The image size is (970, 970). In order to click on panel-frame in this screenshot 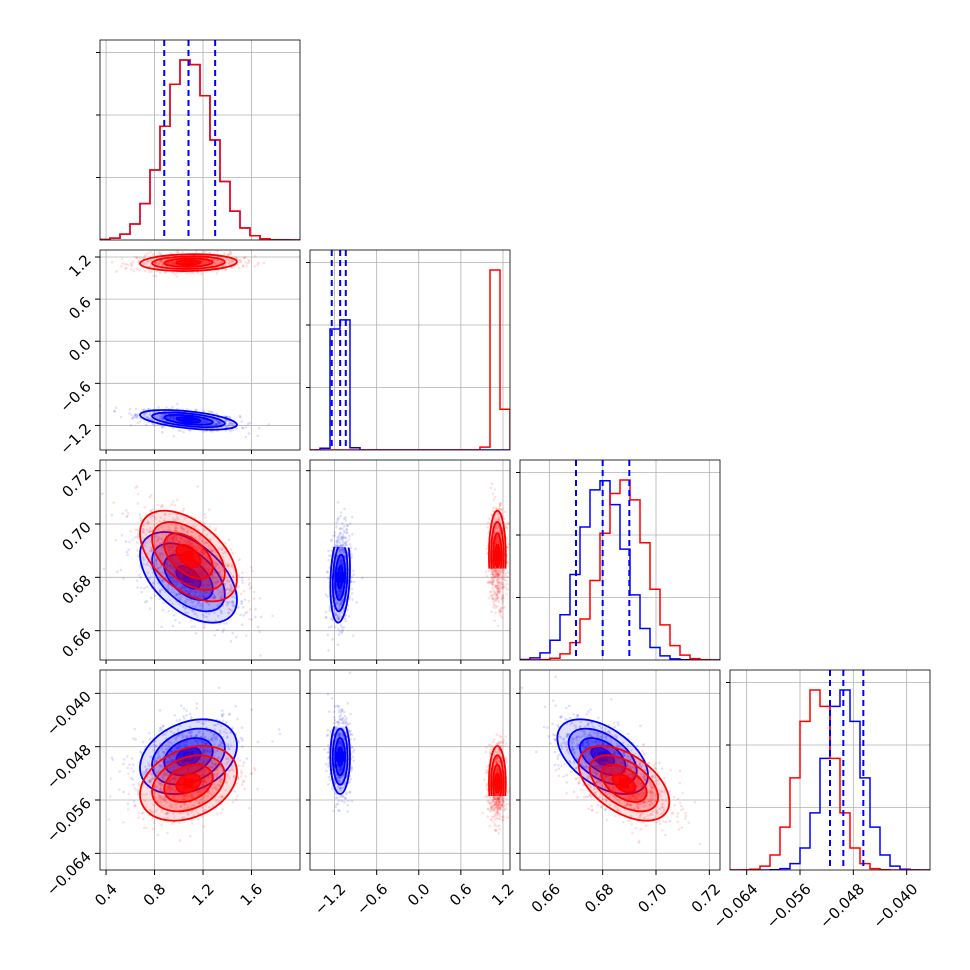, I will do `click(620, 560)`.